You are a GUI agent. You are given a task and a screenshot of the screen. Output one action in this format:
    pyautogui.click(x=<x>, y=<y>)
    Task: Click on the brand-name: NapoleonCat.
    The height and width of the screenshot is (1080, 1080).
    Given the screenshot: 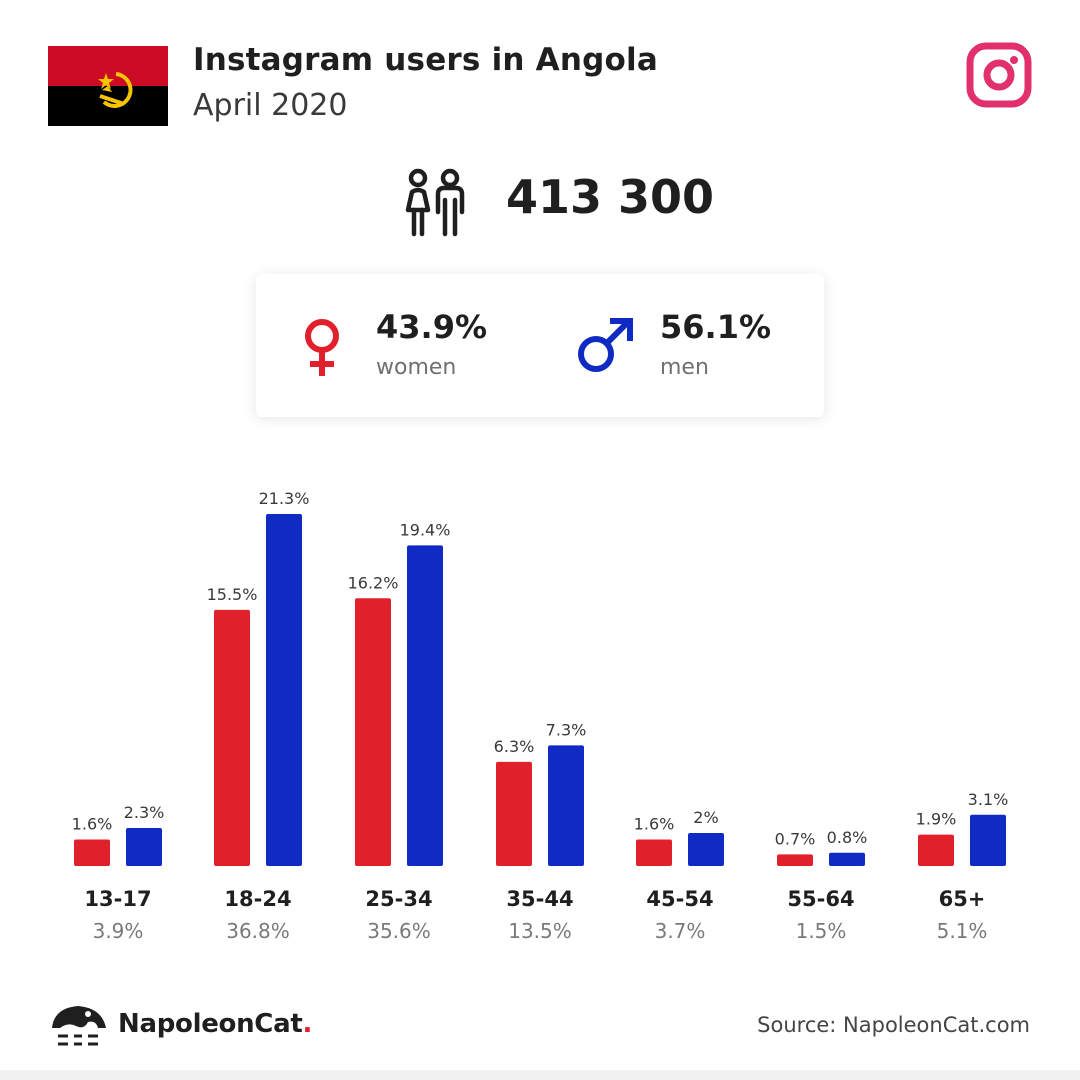 What is the action you would take?
    pyautogui.click(x=215, y=1024)
    